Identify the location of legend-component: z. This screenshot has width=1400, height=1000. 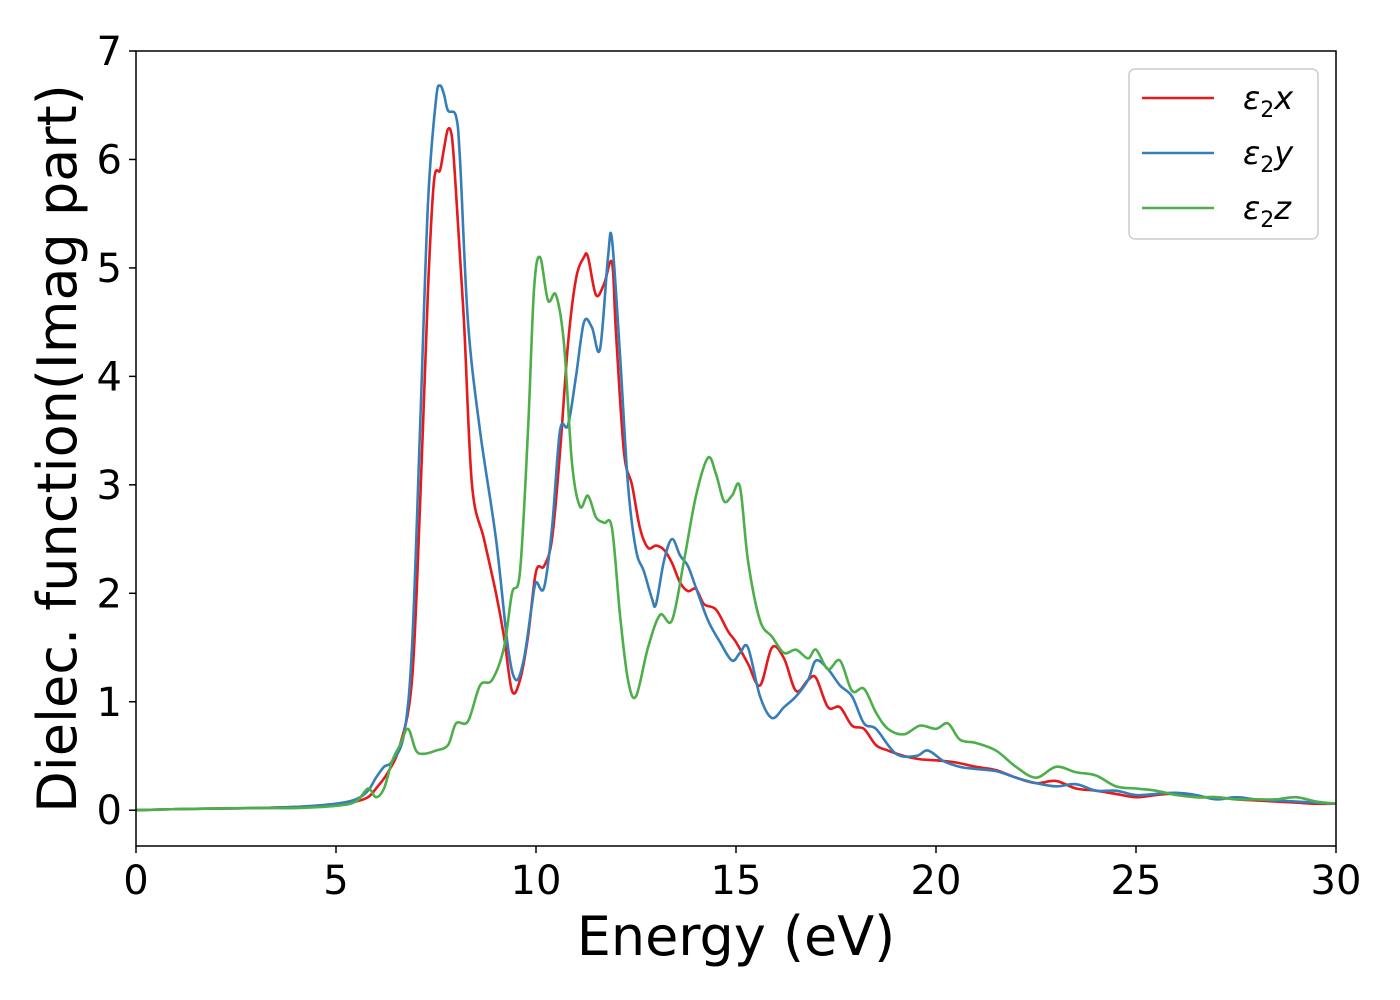
(1282, 208).